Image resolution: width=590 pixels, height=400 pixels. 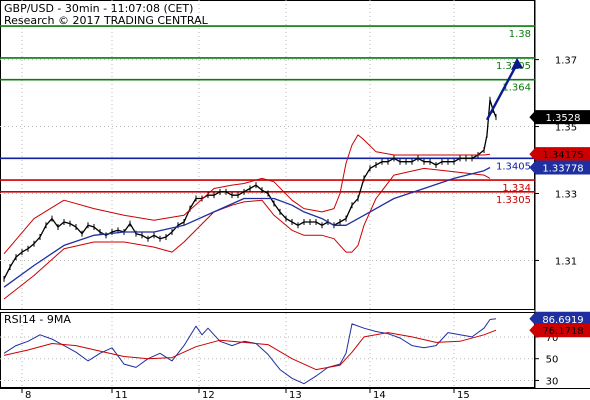 I want to click on day-tick-label: 13, so click(x=295, y=395).